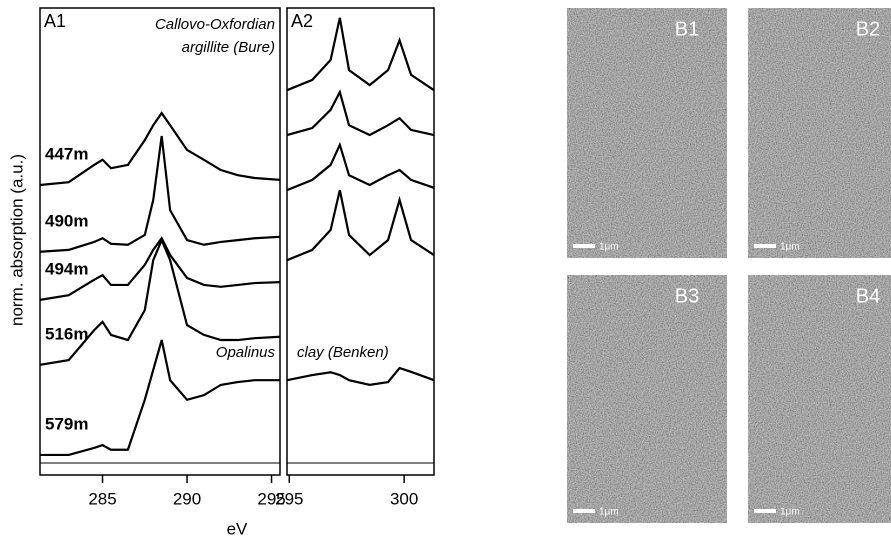 This screenshot has height=541, width=891. I want to click on annotation: clay (Benken), so click(343, 352).